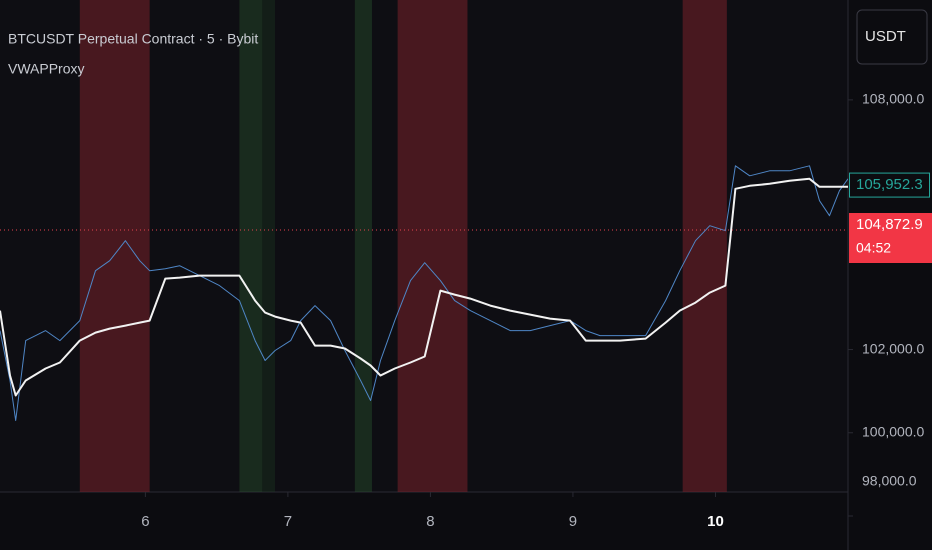 This screenshot has width=932, height=550. I want to click on x-tick-label: 8, so click(430, 521).